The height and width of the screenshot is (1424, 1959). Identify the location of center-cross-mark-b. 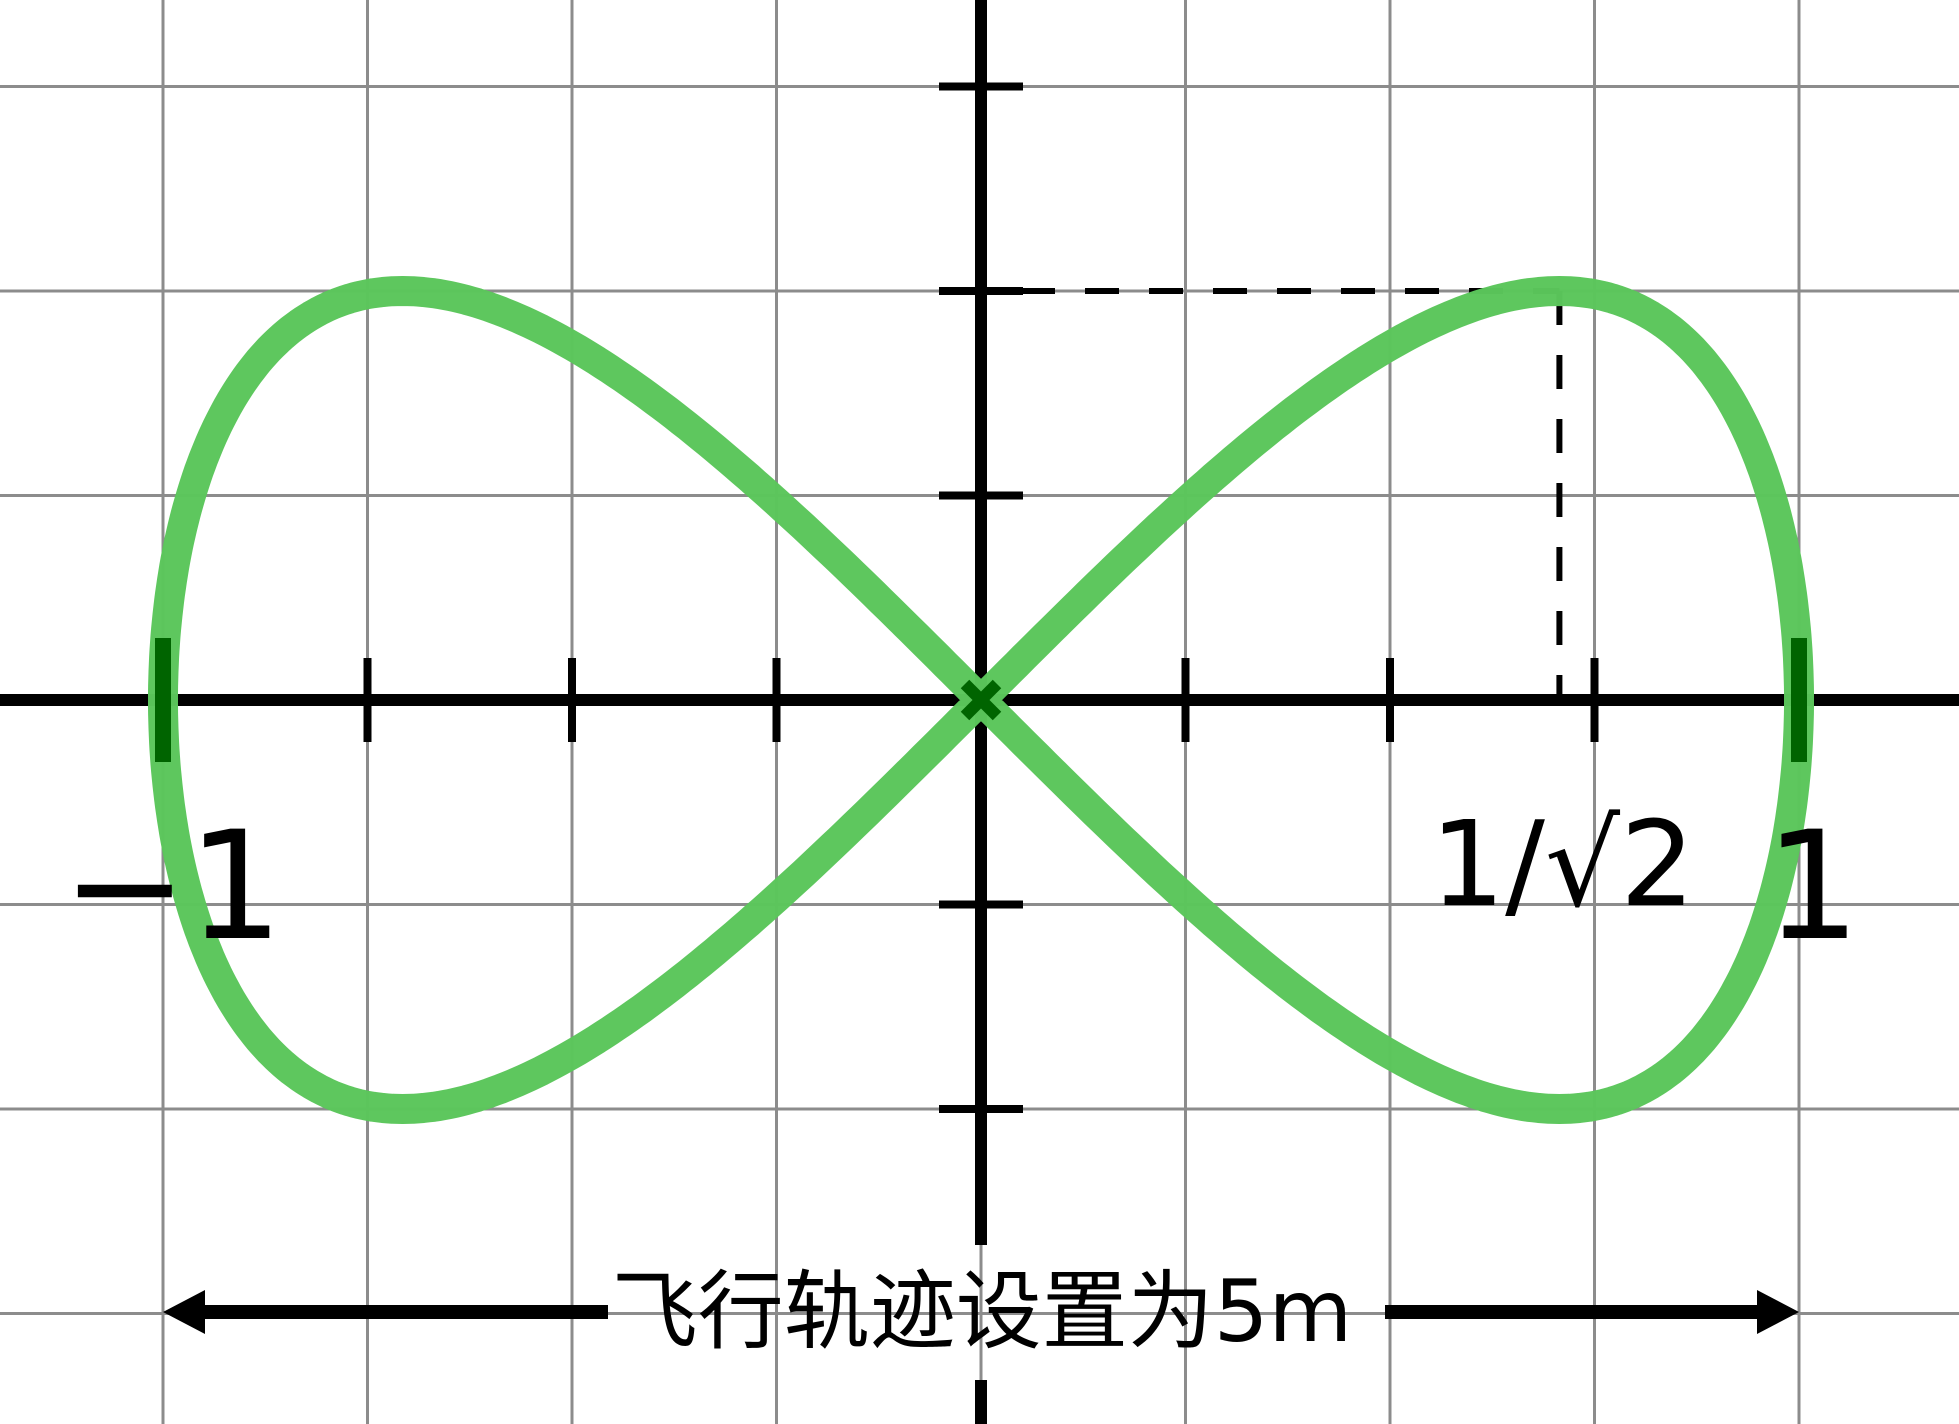
(981, 700).